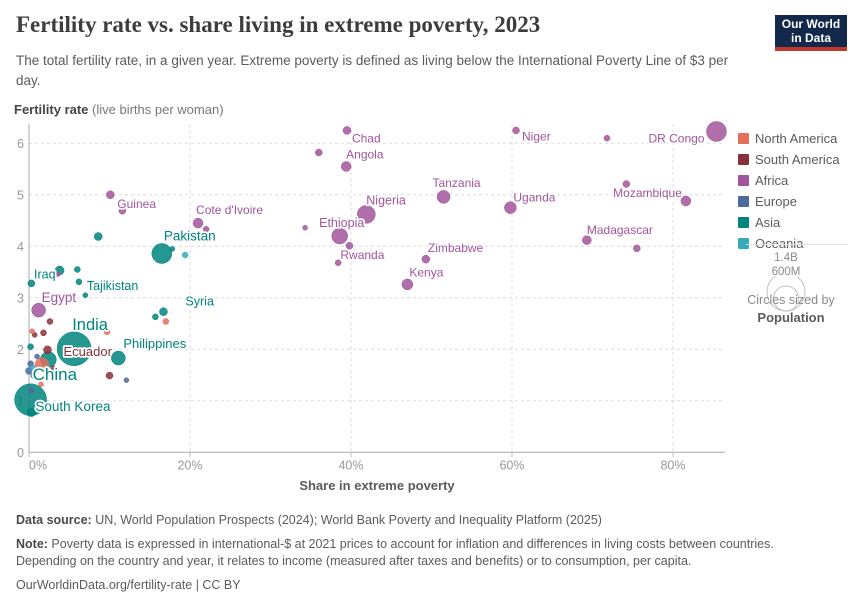 Image resolution: width=850 pixels, height=600 pixels. Describe the element at coordinates (341, 223) in the screenshot. I see `point-label-ethiopia: Ethiopia` at that location.